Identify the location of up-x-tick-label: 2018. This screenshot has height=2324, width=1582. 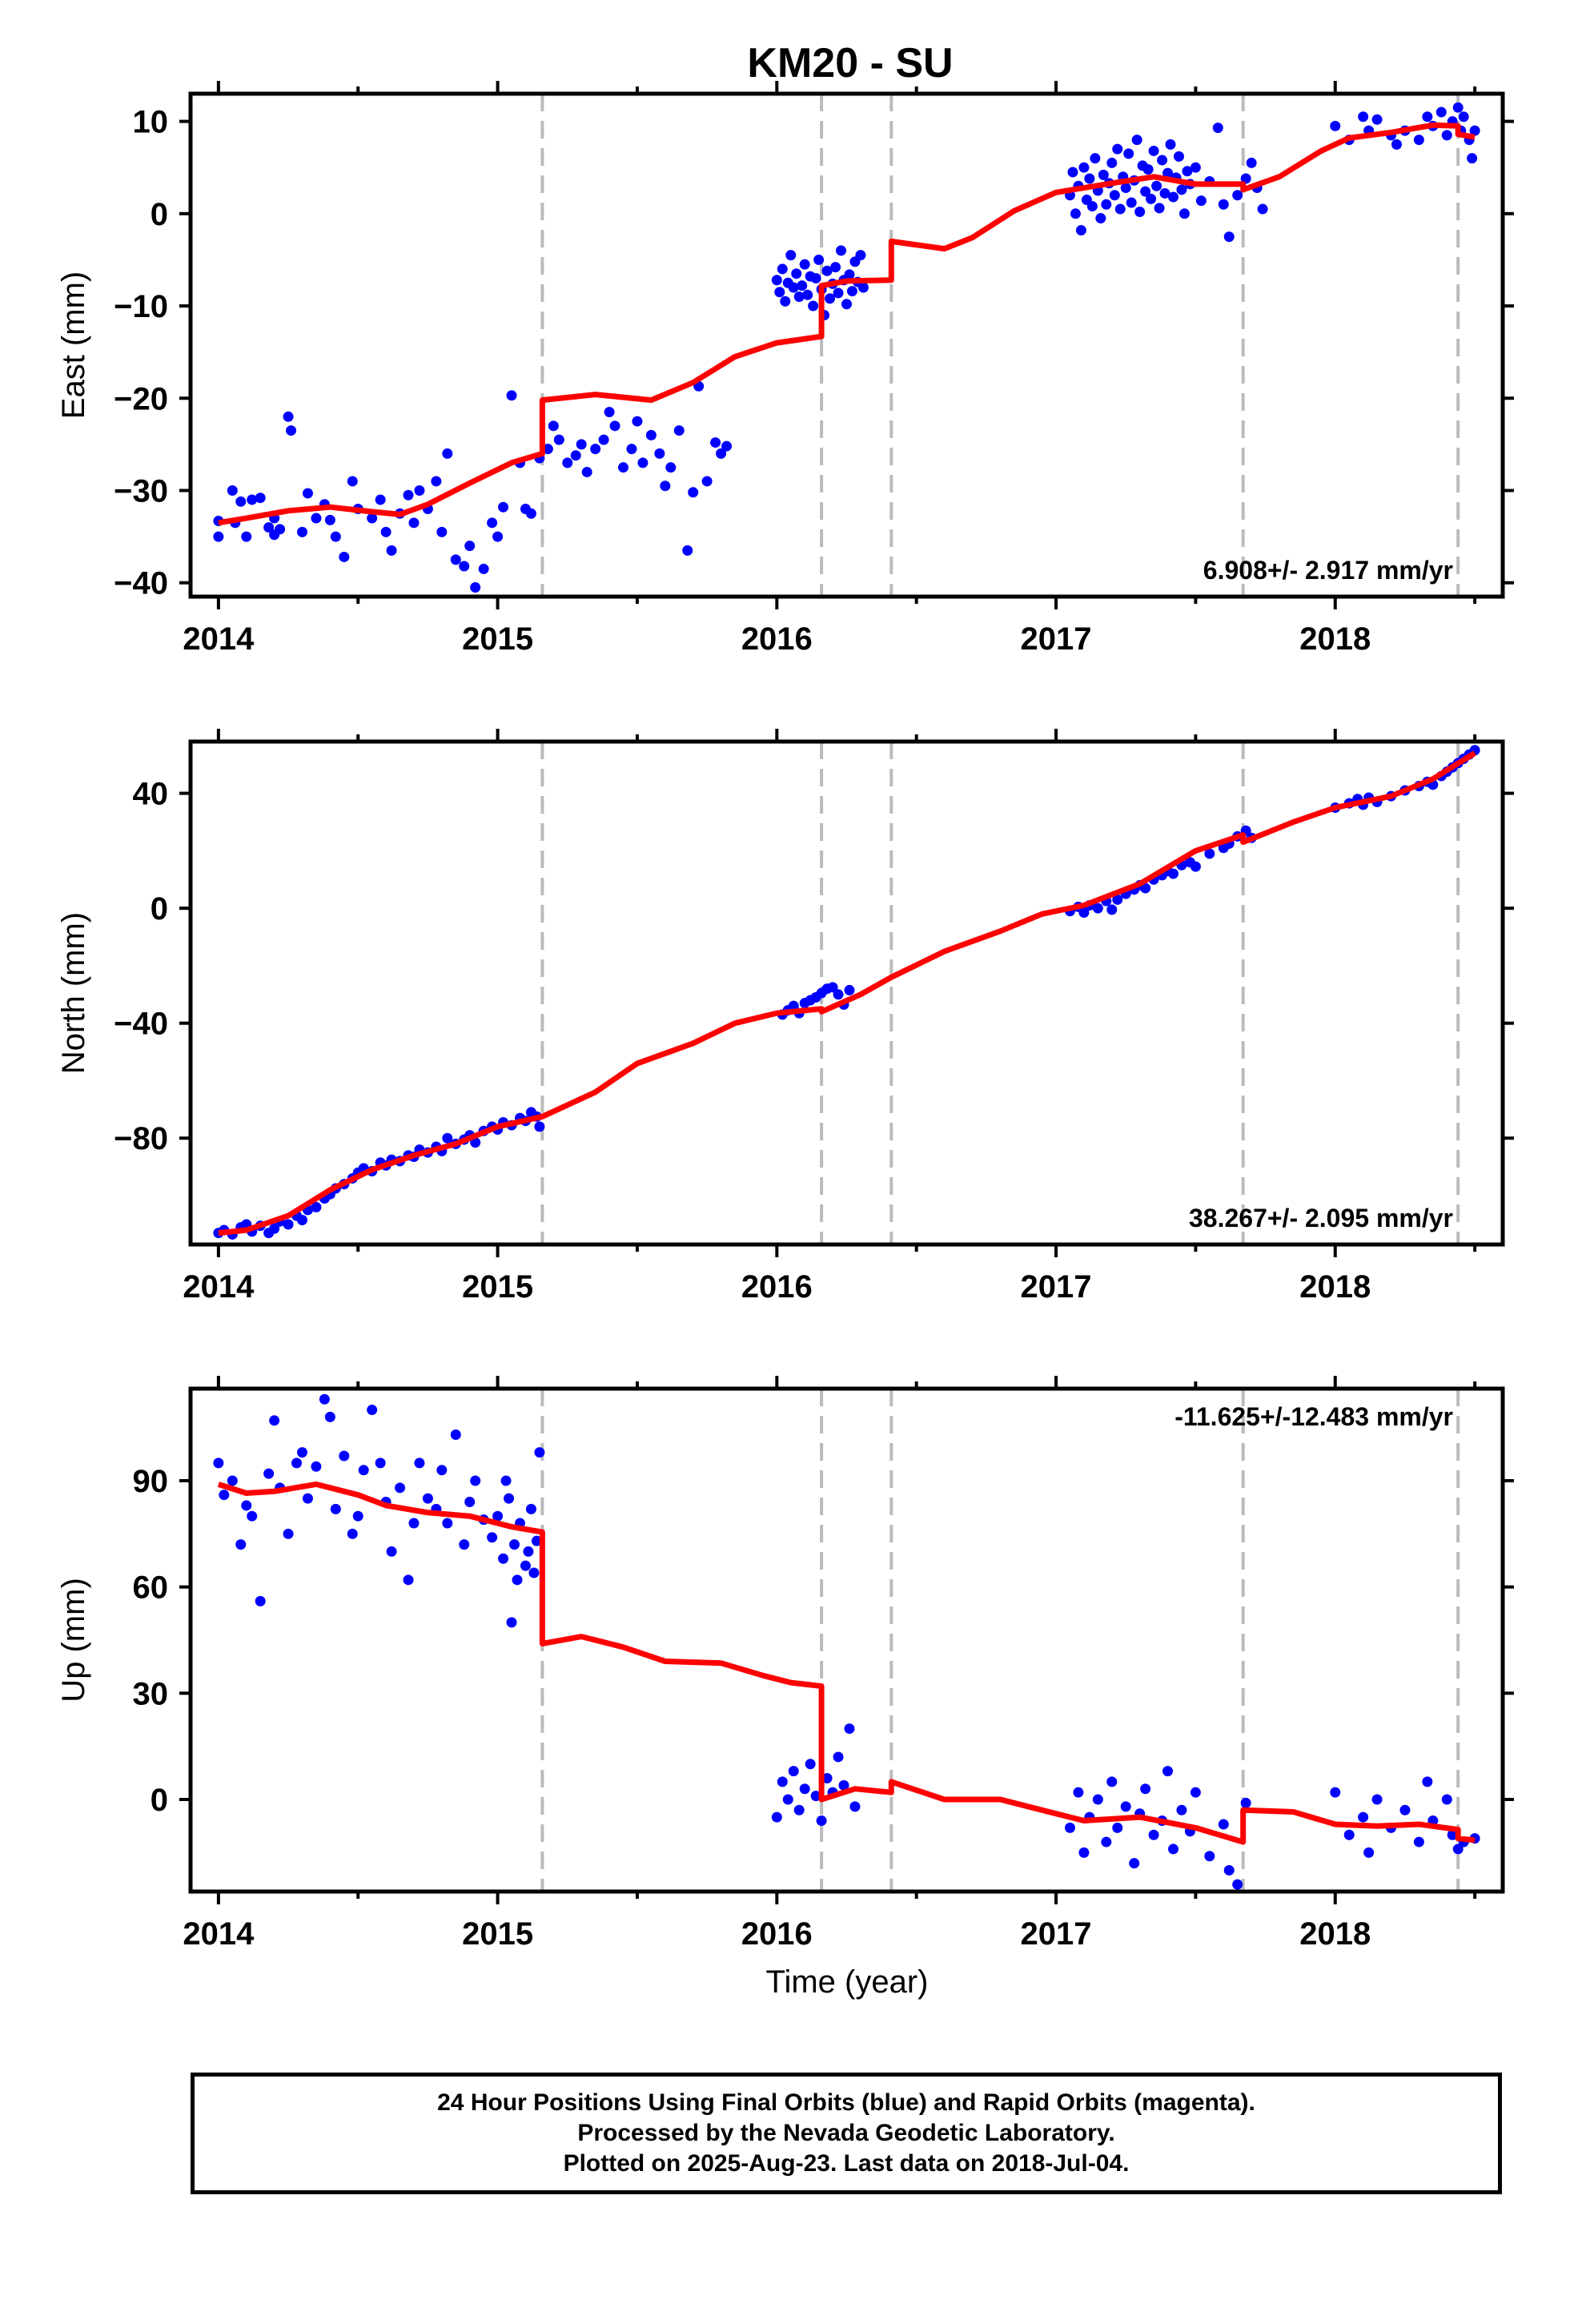
(1335, 1934).